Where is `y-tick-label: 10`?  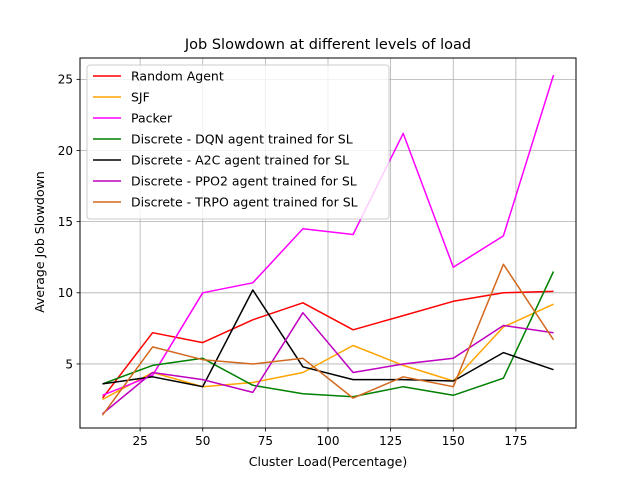 y-tick-label: 10 is located at coordinates (65, 293).